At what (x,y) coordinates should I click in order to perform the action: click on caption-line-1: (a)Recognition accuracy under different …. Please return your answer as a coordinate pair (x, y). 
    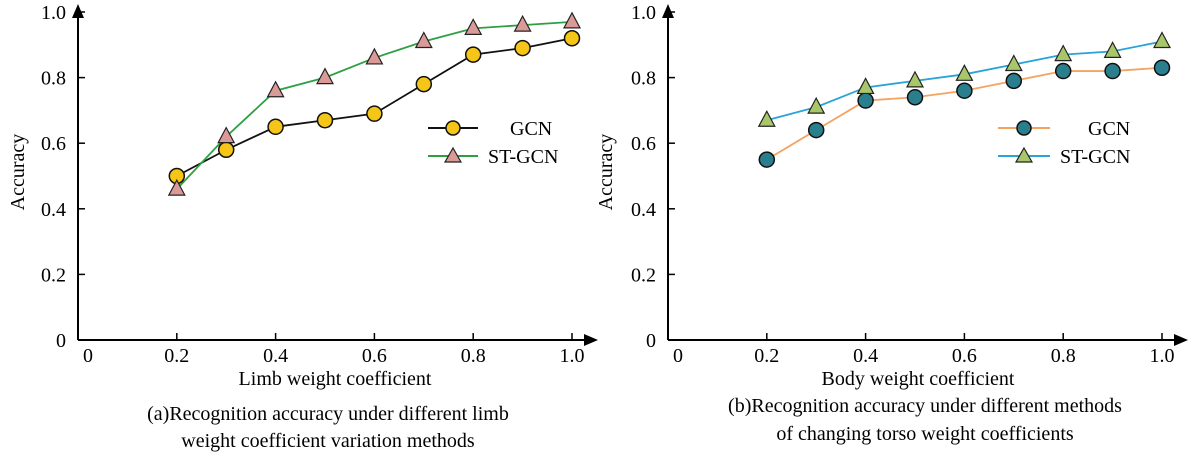
    Looking at the image, I should click on (328, 414).